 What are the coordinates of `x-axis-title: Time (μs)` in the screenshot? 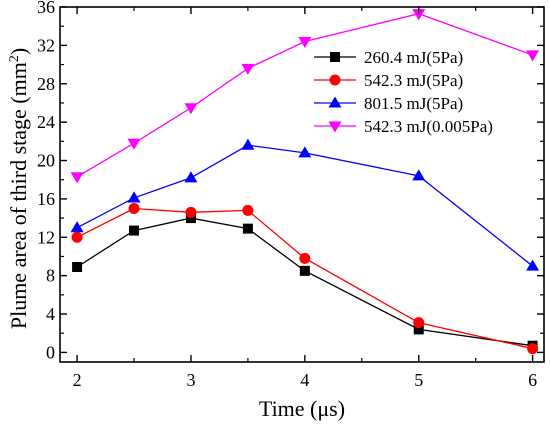 It's located at (302, 408).